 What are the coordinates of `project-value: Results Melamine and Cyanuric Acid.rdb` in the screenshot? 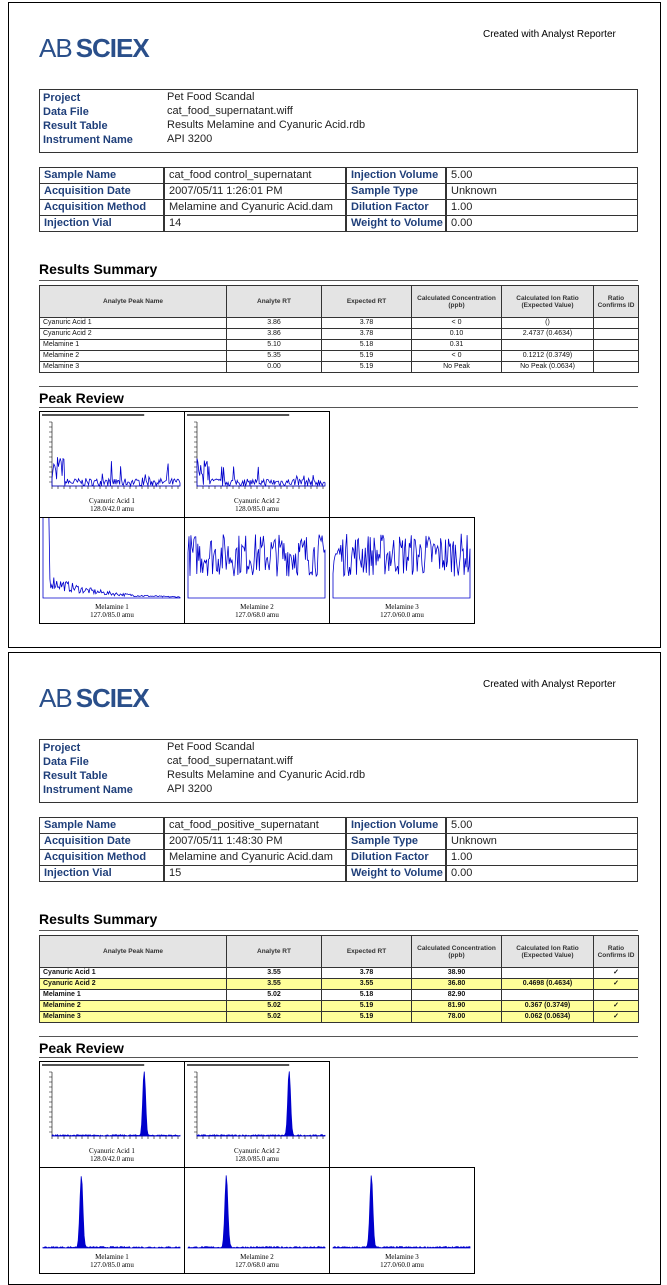 It's located at (266, 775).